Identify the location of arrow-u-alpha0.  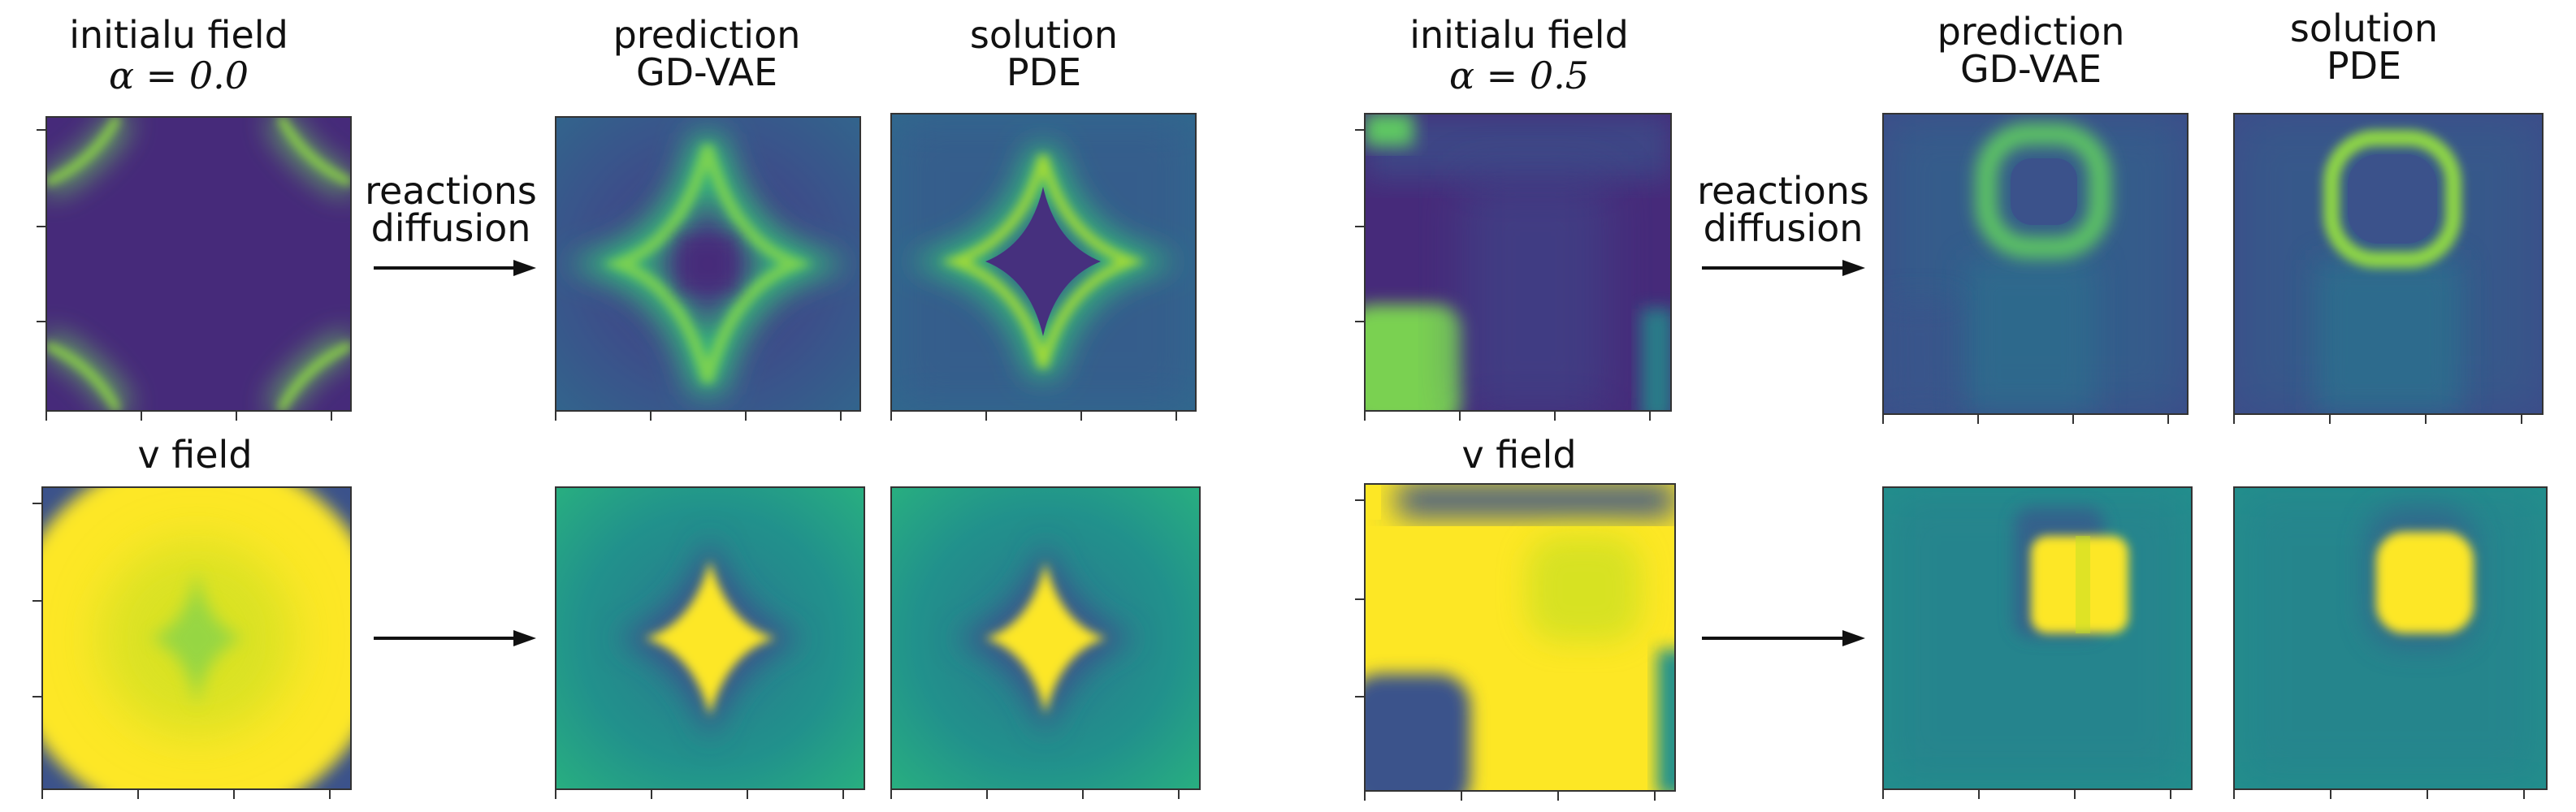
(455, 268).